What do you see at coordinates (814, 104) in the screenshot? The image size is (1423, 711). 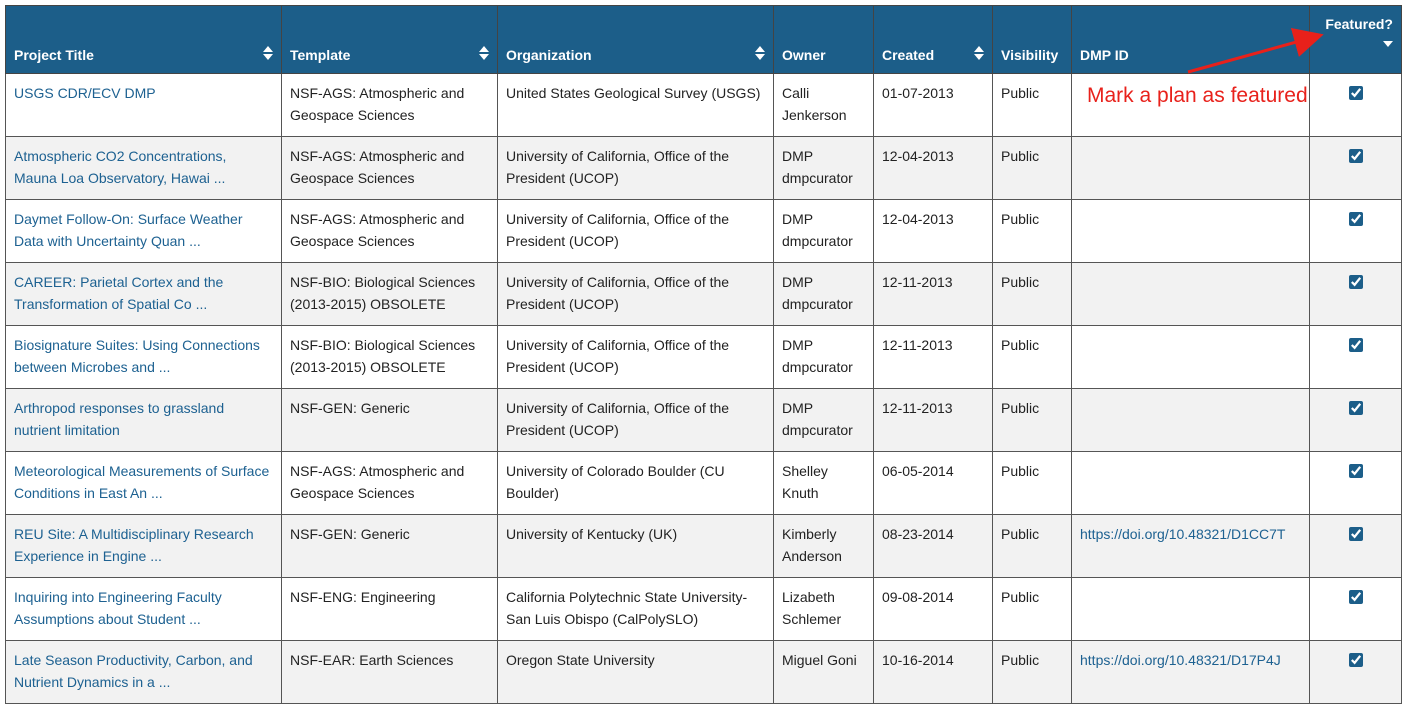 I see `cell-text: Calli Jenkerson` at bounding box center [814, 104].